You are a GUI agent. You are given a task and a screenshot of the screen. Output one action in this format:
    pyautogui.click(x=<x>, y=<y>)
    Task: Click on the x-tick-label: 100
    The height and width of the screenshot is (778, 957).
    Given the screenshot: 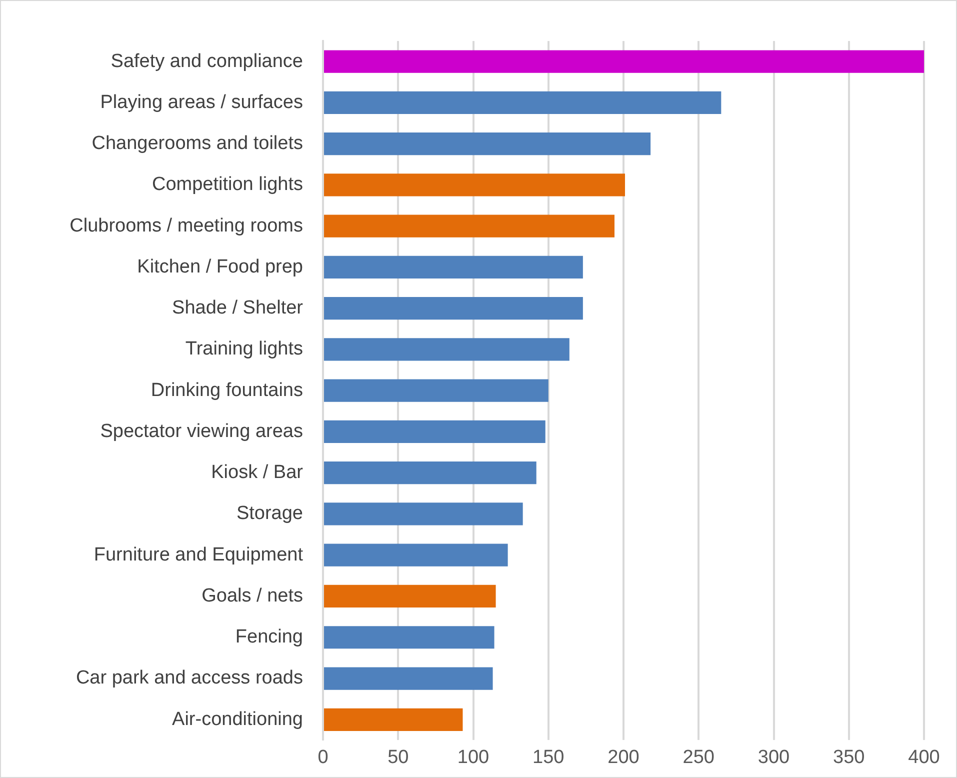 What is the action you would take?
    pyautogui.click(x=473, y=757)
    